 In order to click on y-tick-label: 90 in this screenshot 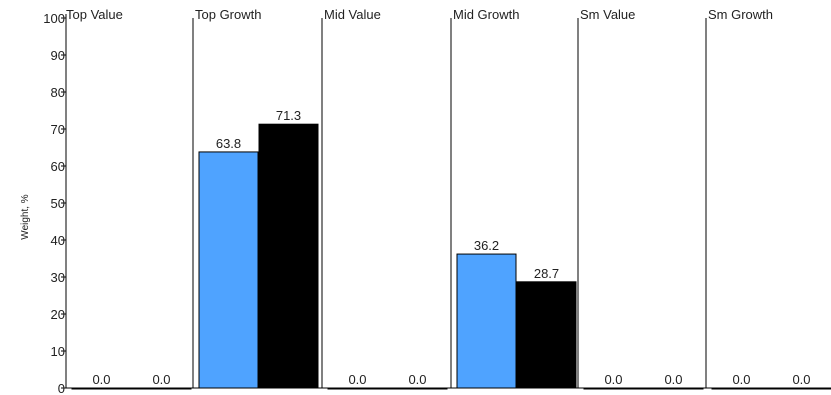, I will do `click(58, 55)`.